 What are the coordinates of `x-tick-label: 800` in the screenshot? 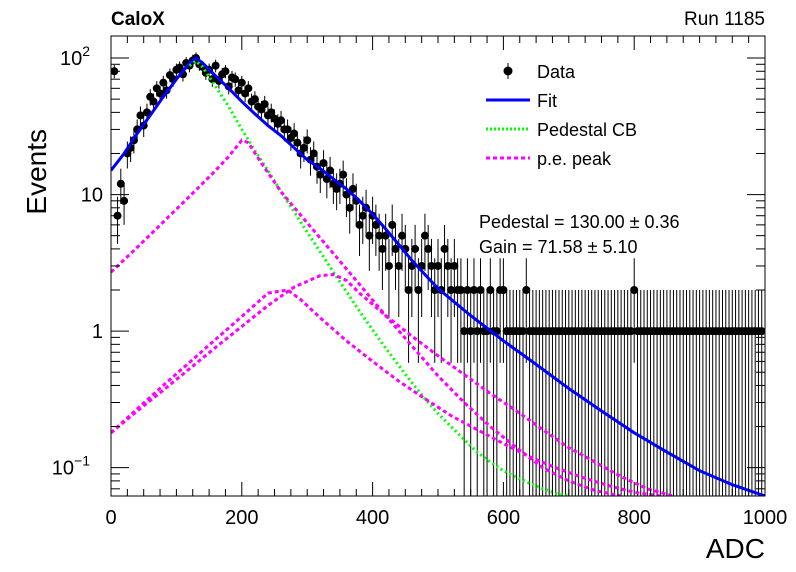 It's located at (634, 518).